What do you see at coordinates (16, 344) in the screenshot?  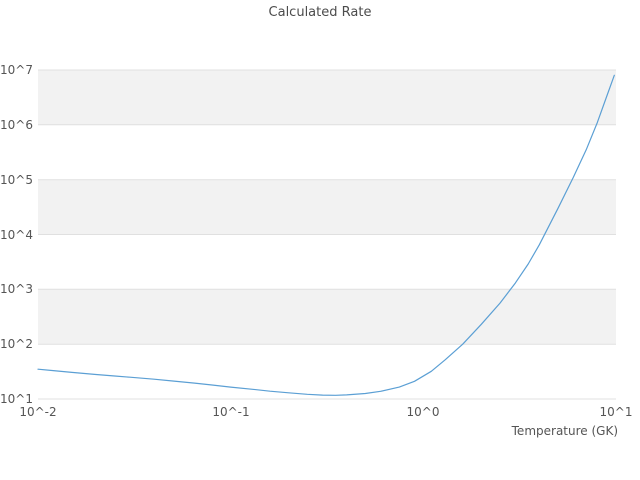 I see `y-tick-label: 10^2` at bounding box center [16, 344].